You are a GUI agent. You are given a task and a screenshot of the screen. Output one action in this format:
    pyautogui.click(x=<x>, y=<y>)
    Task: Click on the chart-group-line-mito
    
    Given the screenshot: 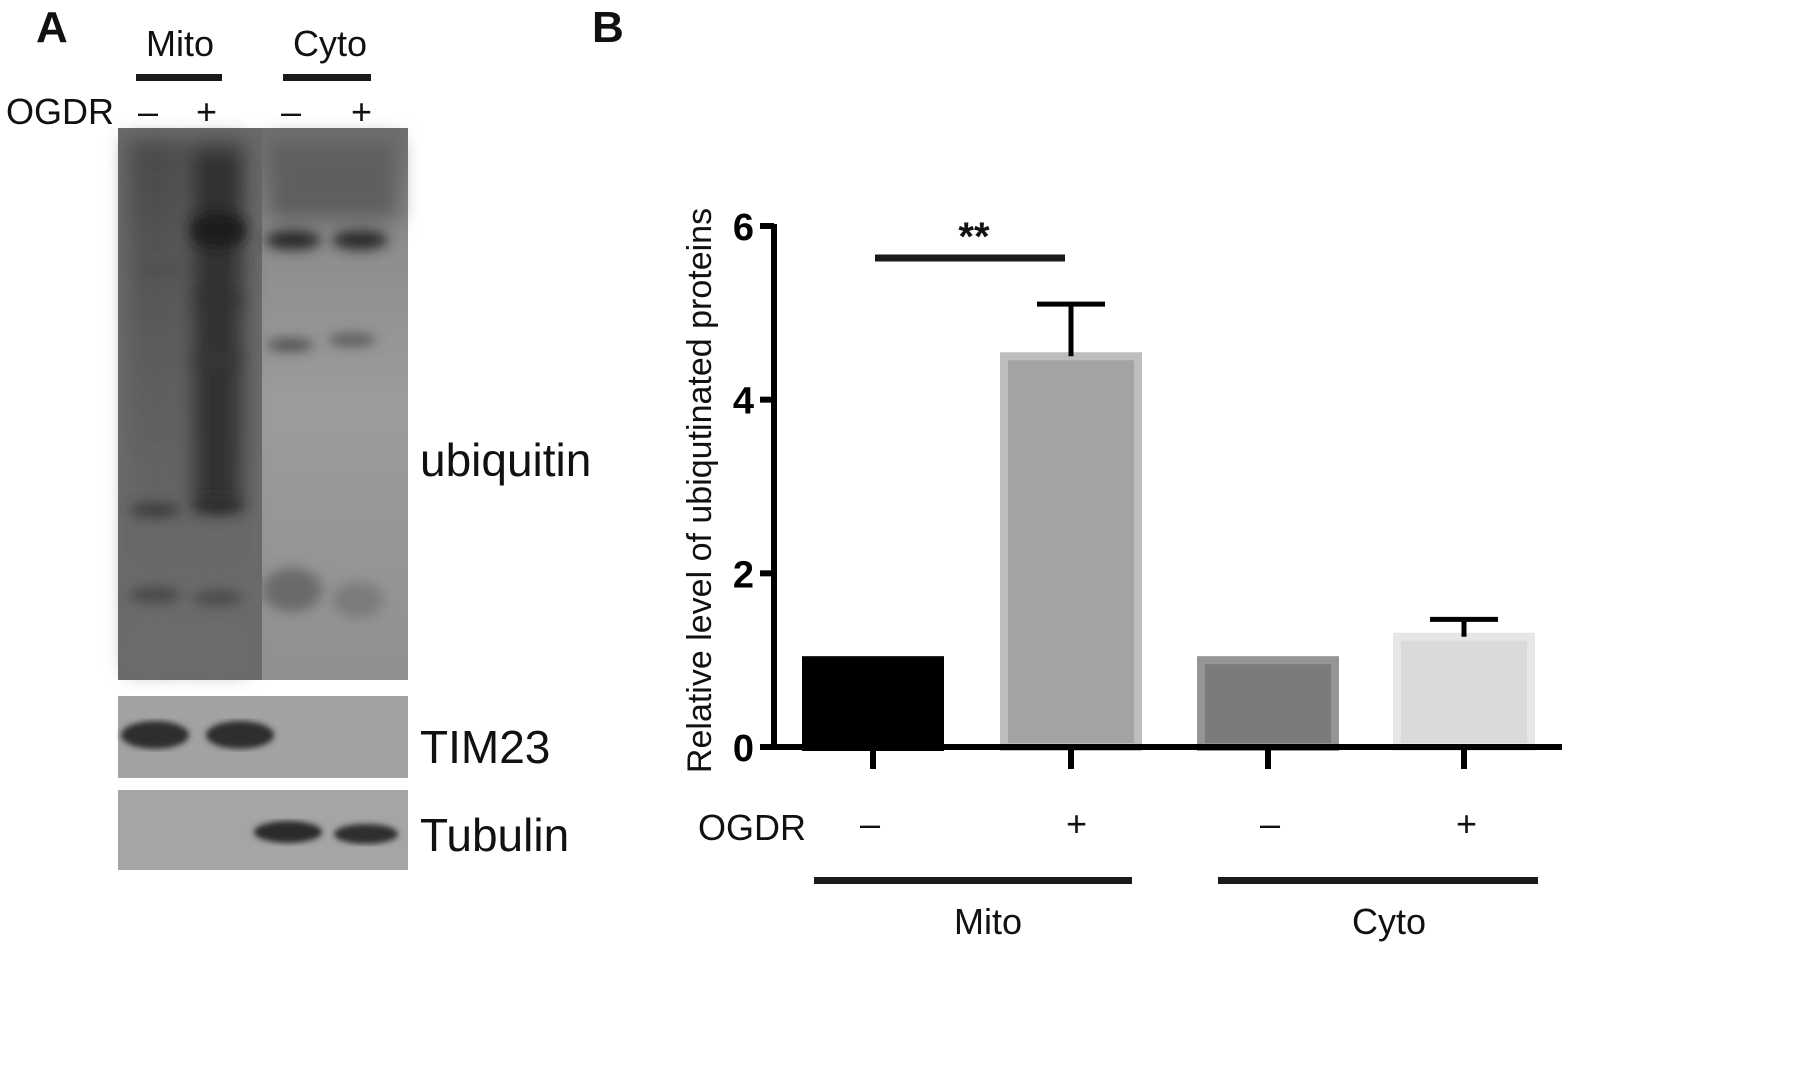 What is the action you would take?
    pyautogui.click(x=973, y=880)
    